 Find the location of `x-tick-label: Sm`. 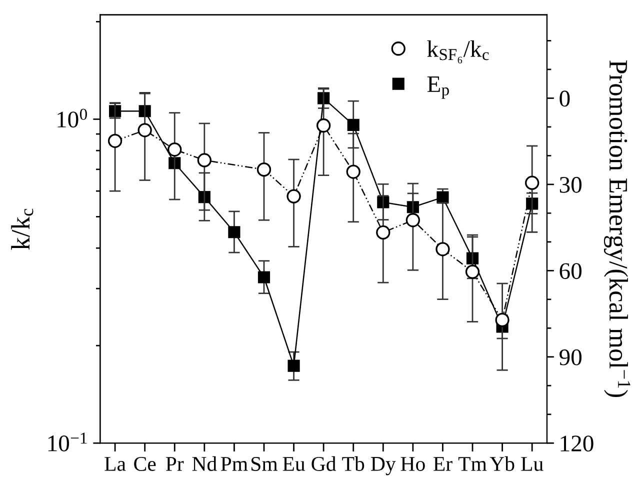

x-tick-label: Sm is located at coordinates (264, 463).